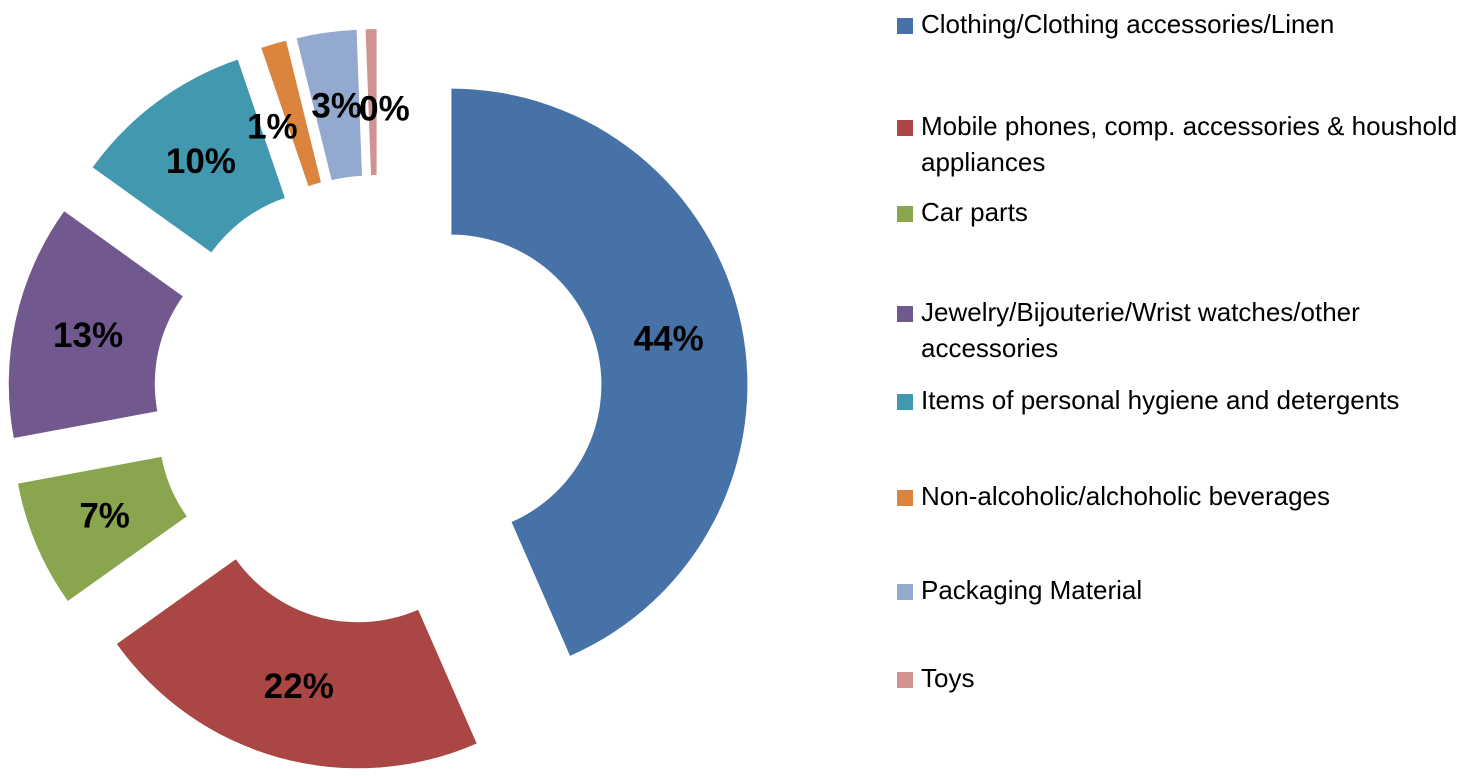 The height and width of the screenshot is (776, 1475). I want to click on legend-item-0: Clothing/Clothing accessories/Linen, so click(1183, 24).